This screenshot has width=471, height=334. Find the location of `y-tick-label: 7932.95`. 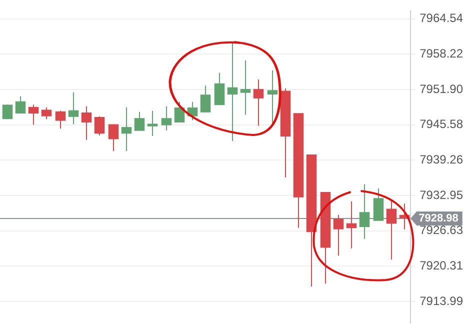

y-tick-label: 7932.95 is located at coordinates (442, 195).